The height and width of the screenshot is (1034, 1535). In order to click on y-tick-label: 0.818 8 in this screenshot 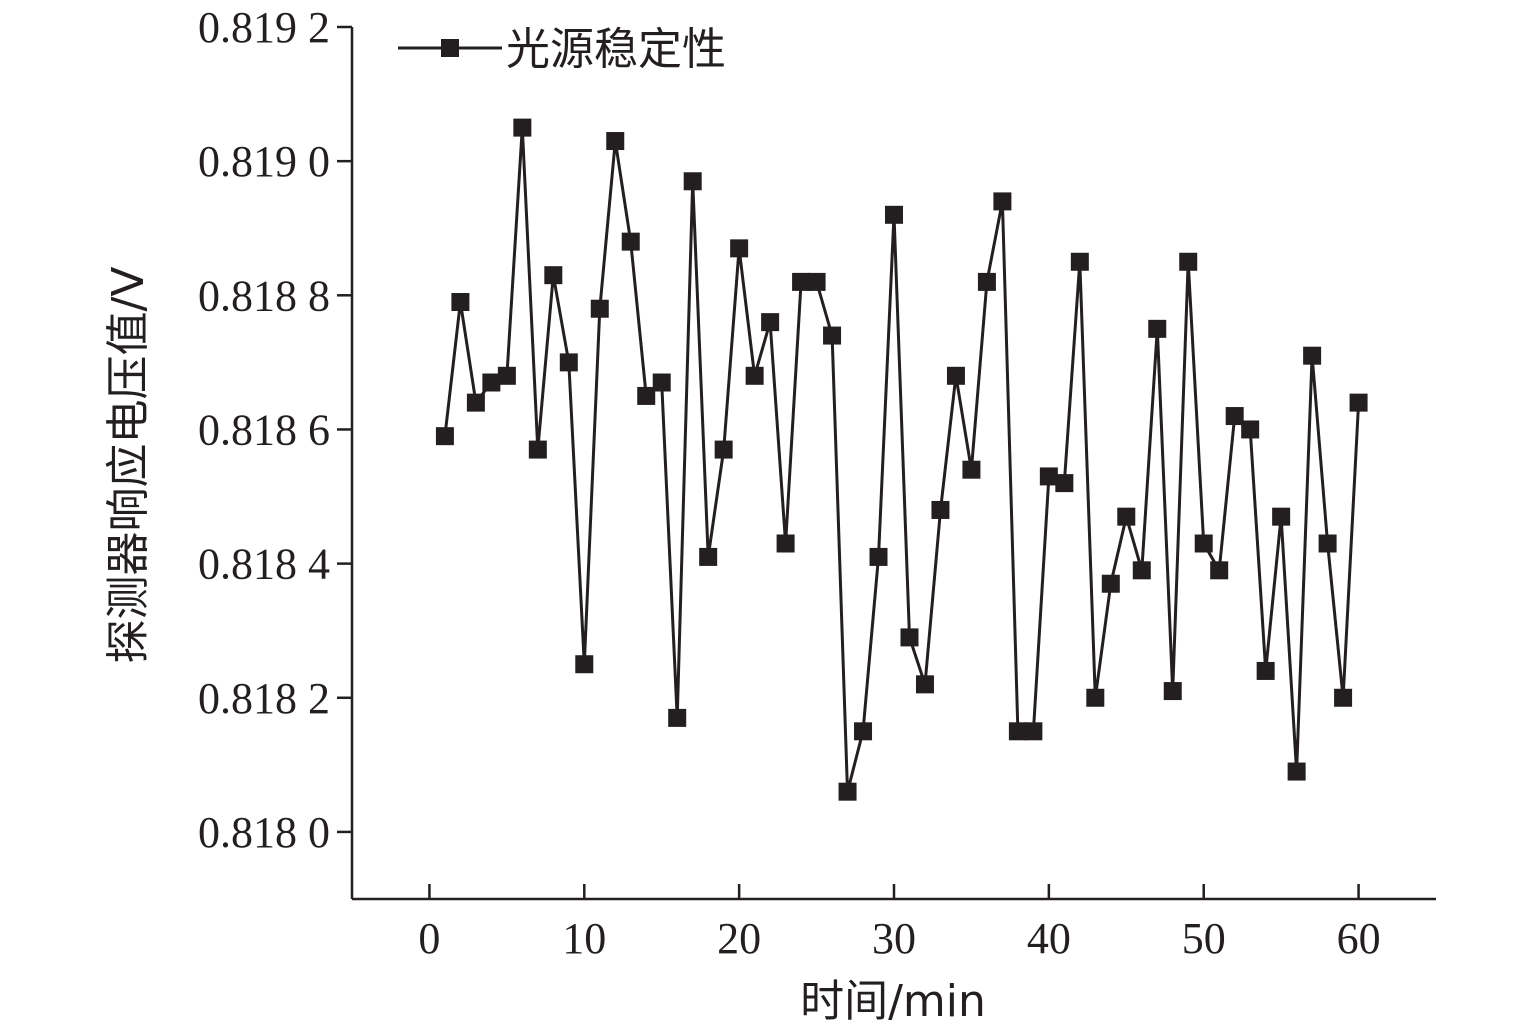, I will do `click(264, 295)`.